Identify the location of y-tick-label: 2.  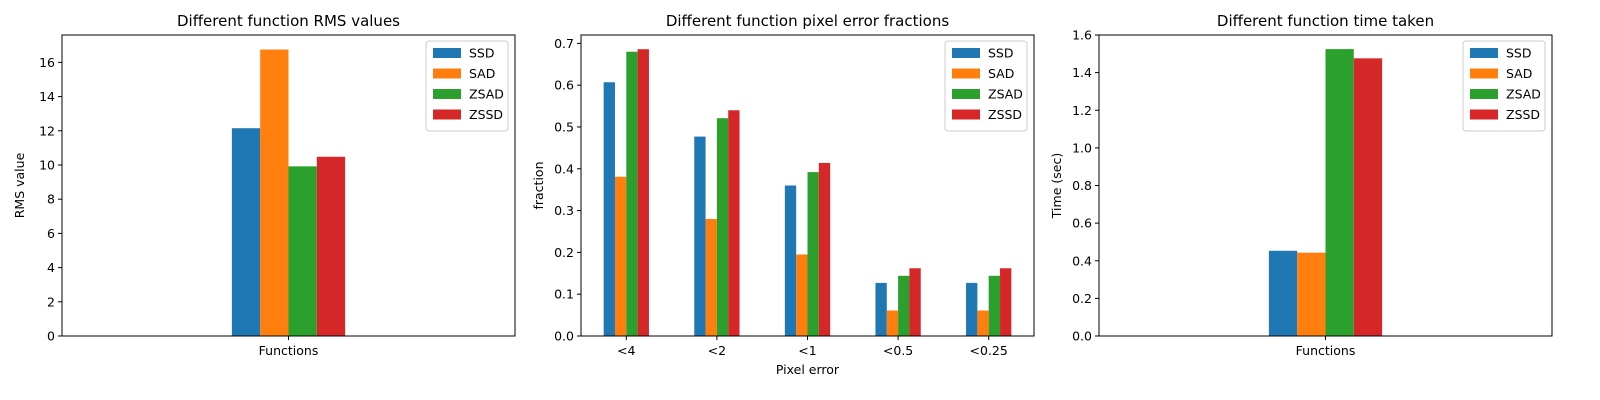
(51, 301).